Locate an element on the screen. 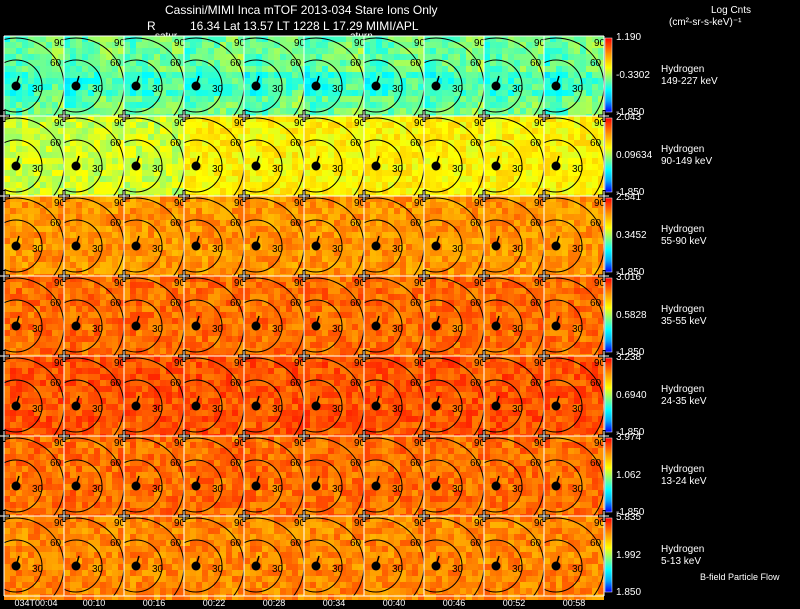  position-readout: 16.34 Lat 13.57 LT 1228 L 17.29 MIMI/APL is located at coordinates (304, 26).